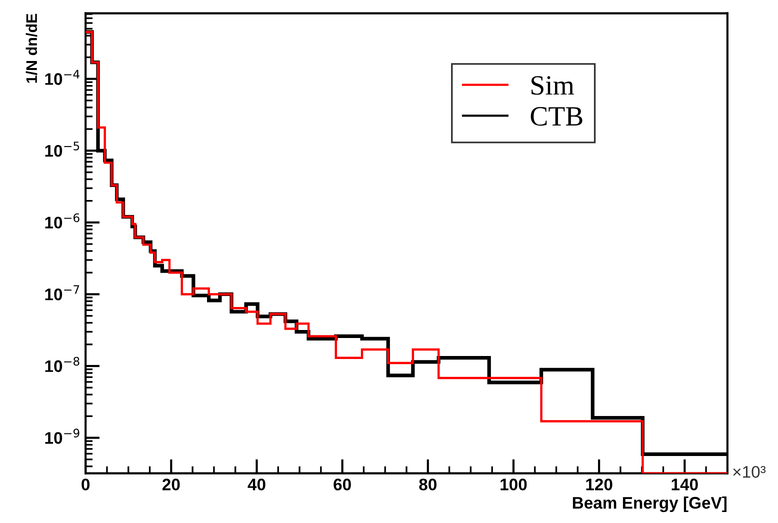 Image resolution: width=778 pixels, height=523 pixels. Describe the element at coordinates (599, 484) in the screenshot. I see `x-tick-label: 120` at that location.